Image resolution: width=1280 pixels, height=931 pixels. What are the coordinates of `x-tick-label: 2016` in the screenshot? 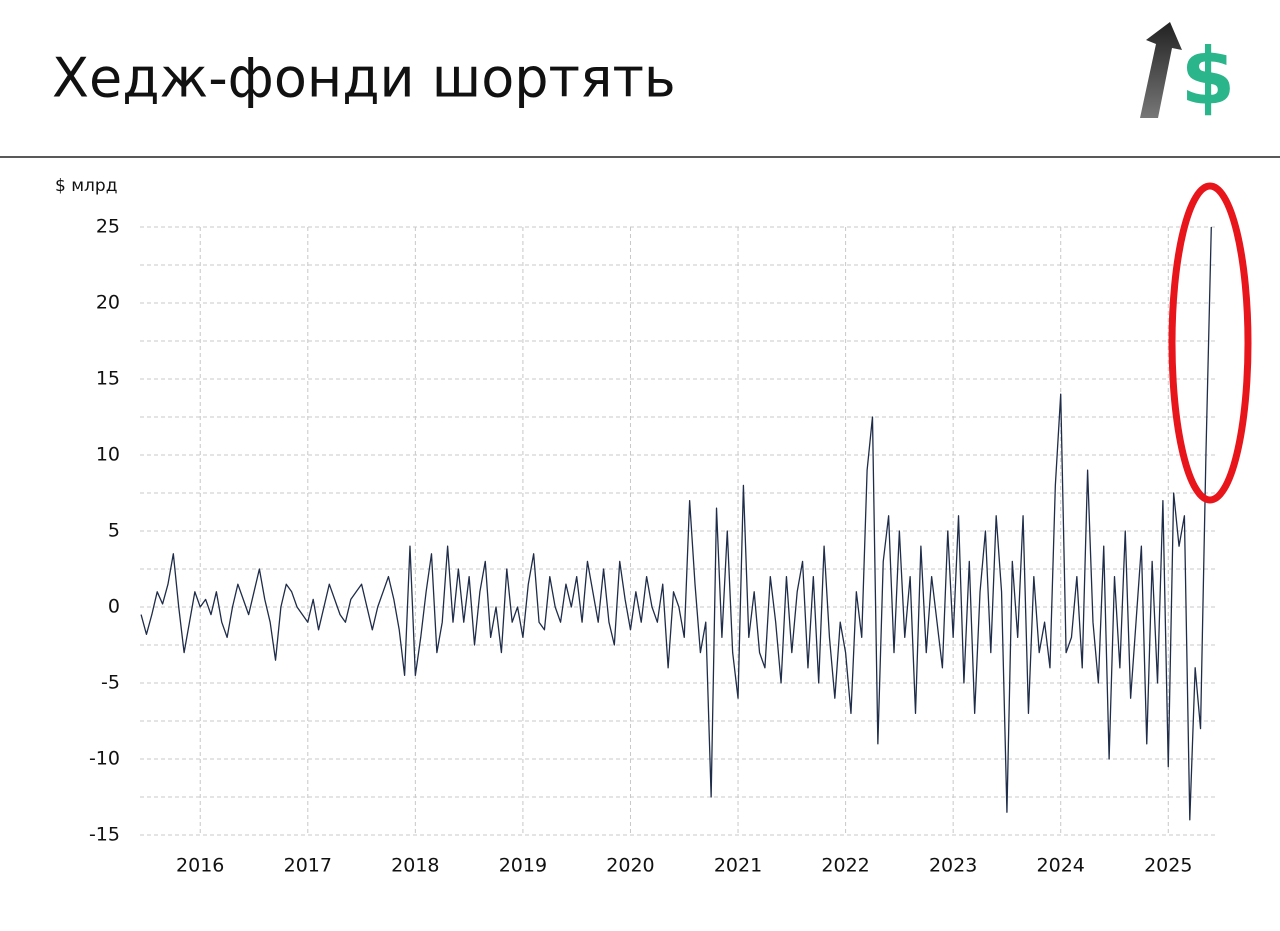 It's located at (200, 866).